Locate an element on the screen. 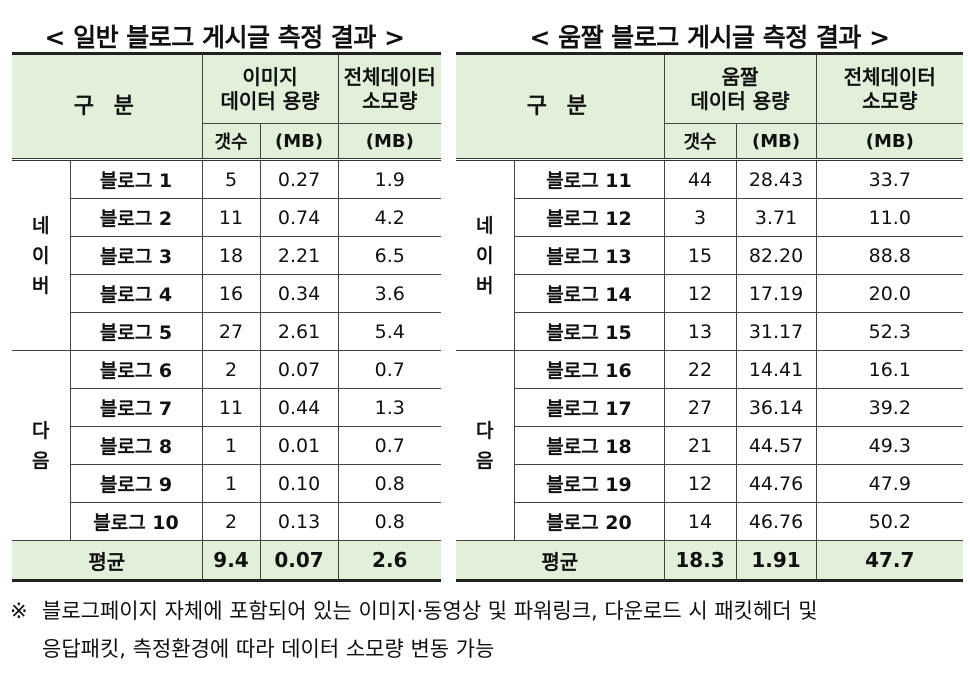 The image size is (970, 680). count-cell: 21 is located at coordinates (700, 445).